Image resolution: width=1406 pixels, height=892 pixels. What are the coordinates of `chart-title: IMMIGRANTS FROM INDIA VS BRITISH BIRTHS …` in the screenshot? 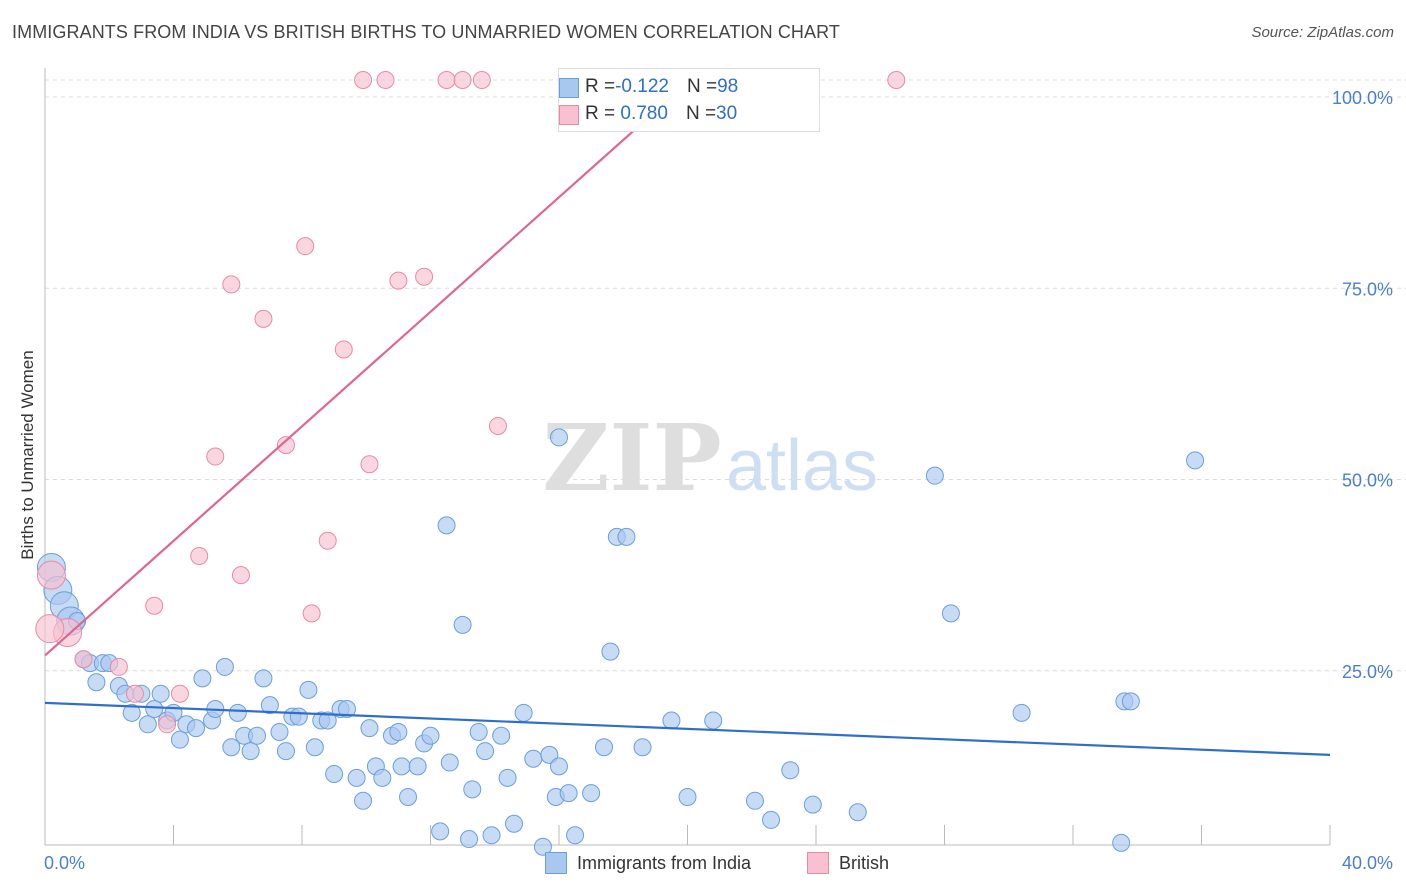 It's located at (426, 32).